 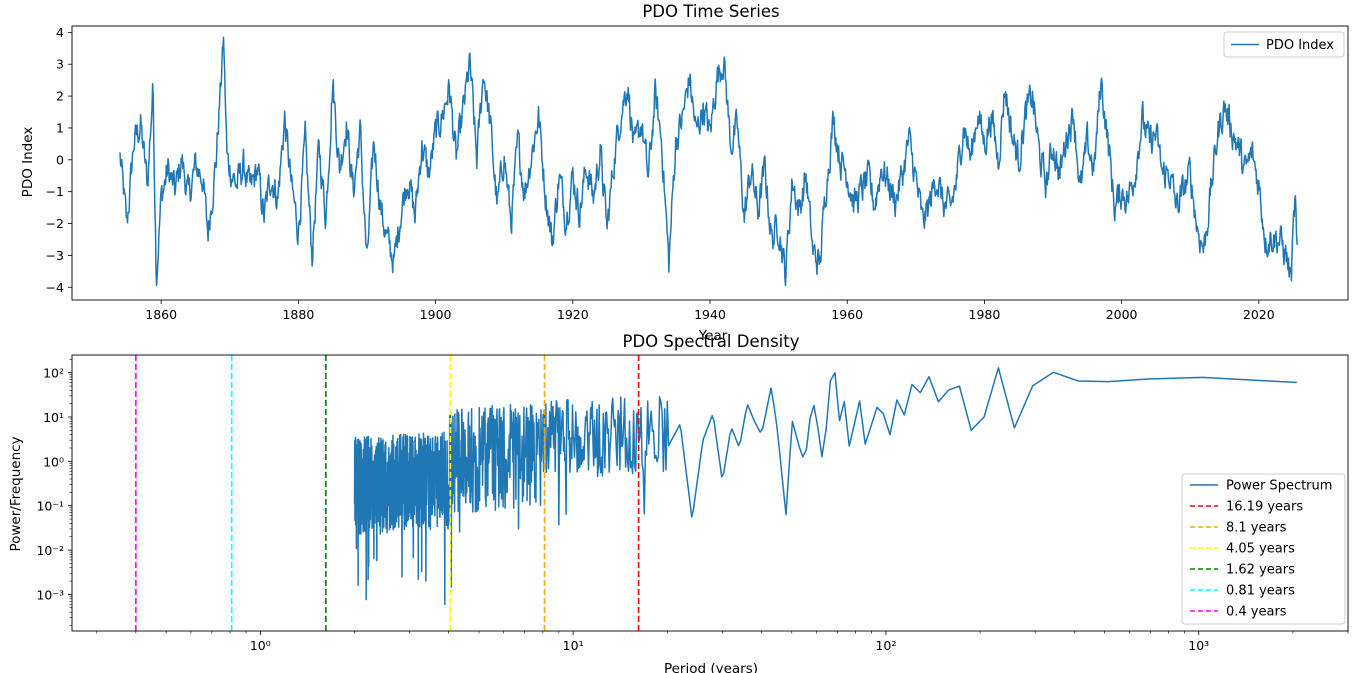 I want to click on legend-label: 4.05 years, so click(x=1260, y=549).